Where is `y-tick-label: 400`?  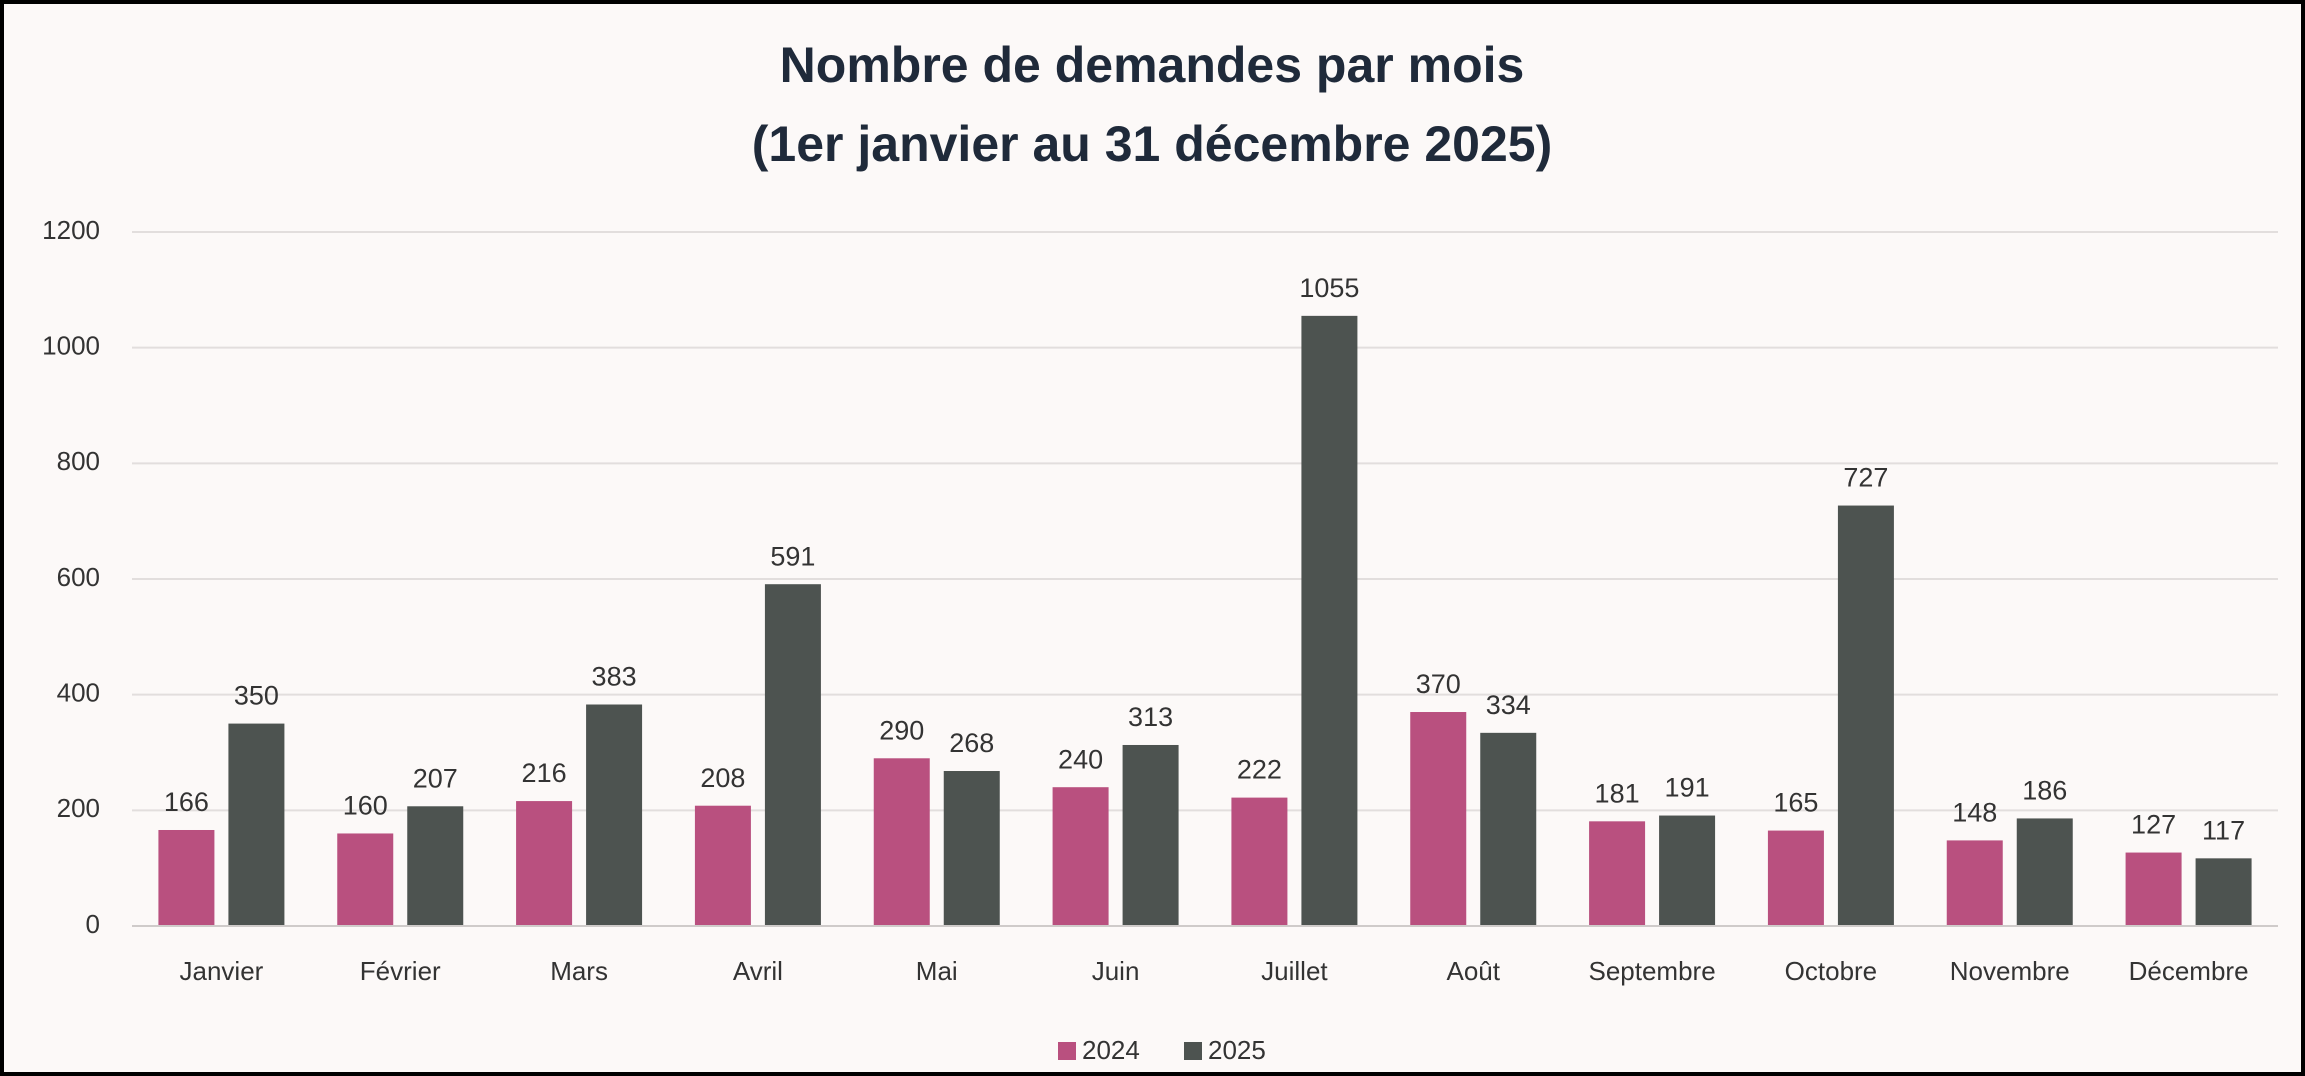 y-tick-label: 400 is located at coordinates (78, 693).